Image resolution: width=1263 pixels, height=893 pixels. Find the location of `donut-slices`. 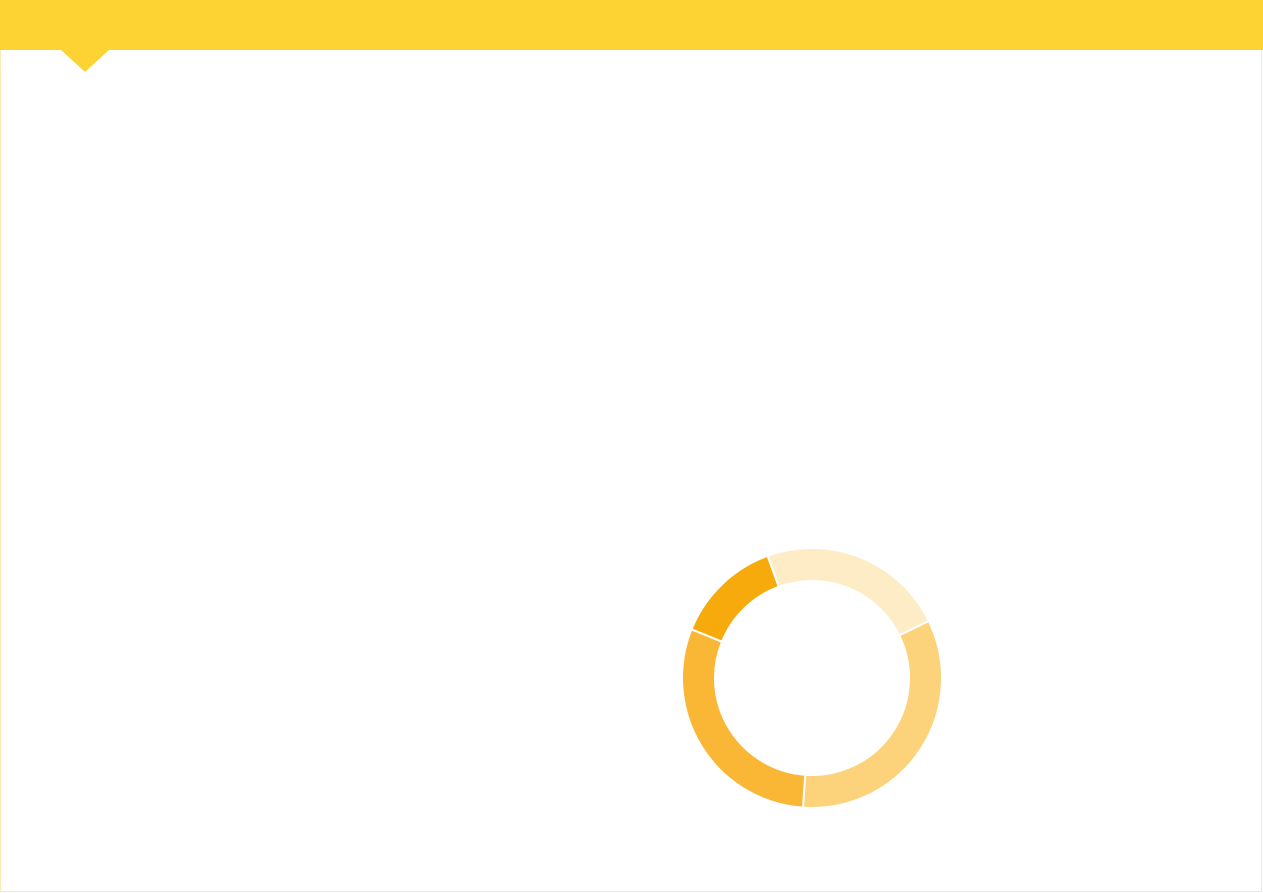

donut-slices is located at coordinates (812, 678).